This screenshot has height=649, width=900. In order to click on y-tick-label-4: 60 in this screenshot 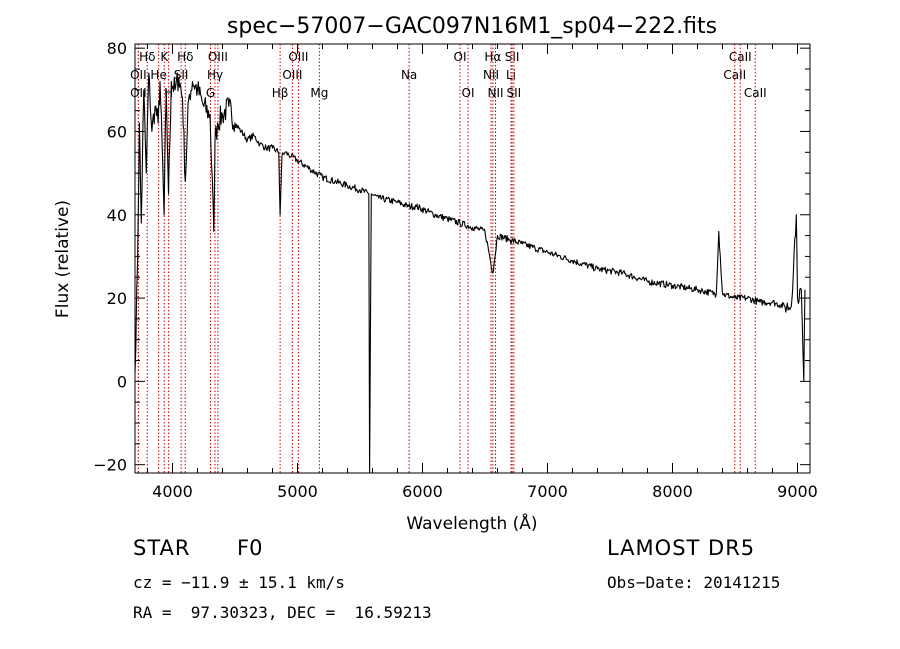, I will do `click(117, 131)`.